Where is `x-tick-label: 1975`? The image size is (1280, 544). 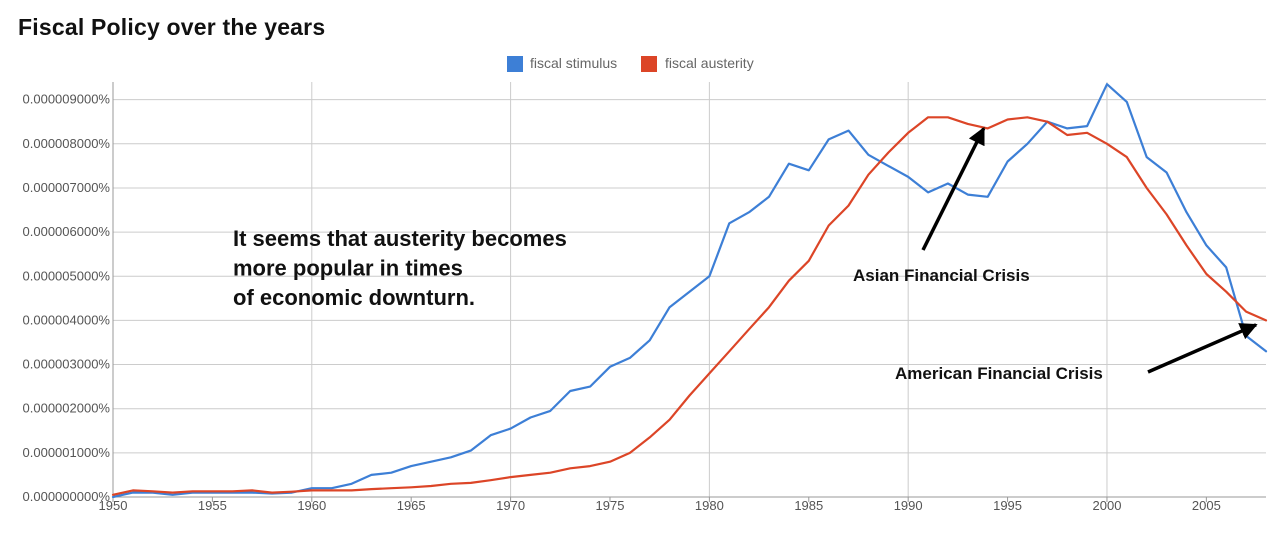
x-tick-label: 1975 is located at coordinates (610, 505).